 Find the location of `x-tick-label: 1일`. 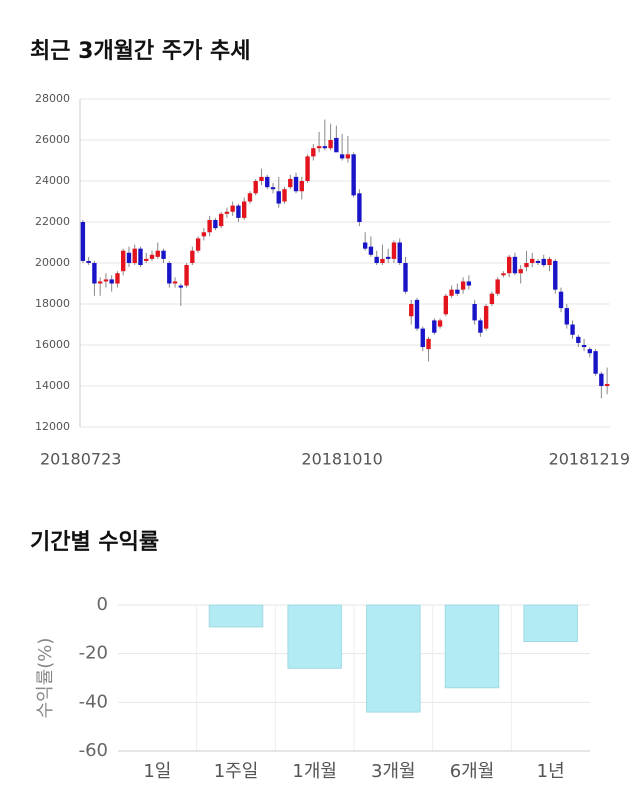

x-tick-label: 1일 is located at coordinates (157, 771).